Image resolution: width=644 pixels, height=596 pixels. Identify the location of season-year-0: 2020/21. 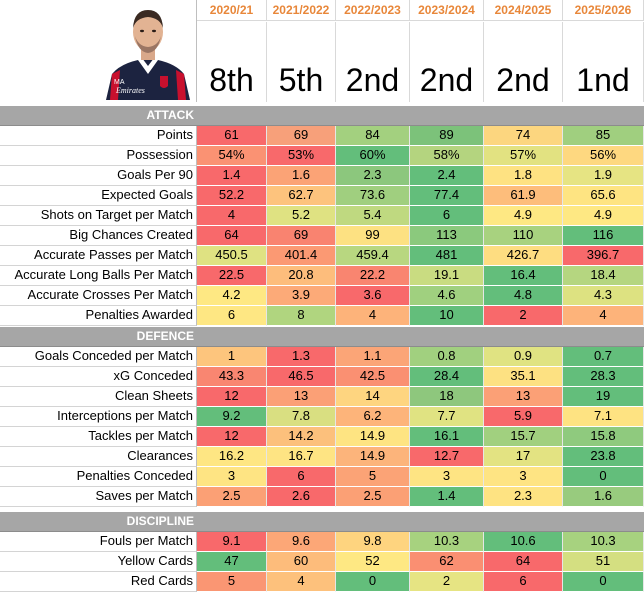
(232, 10).